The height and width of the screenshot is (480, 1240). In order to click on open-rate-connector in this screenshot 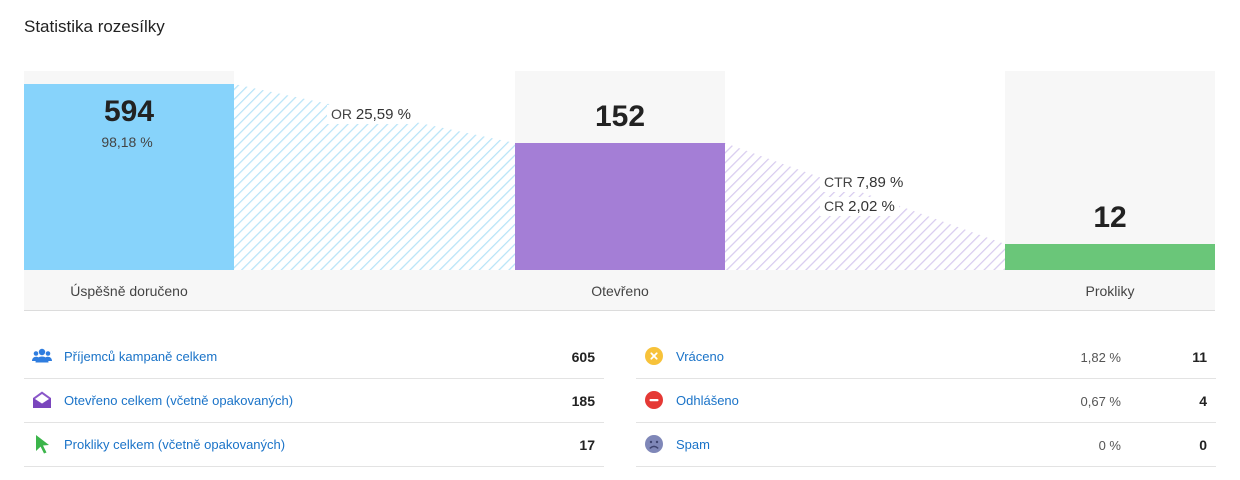, I will do `click(374, 177)`.